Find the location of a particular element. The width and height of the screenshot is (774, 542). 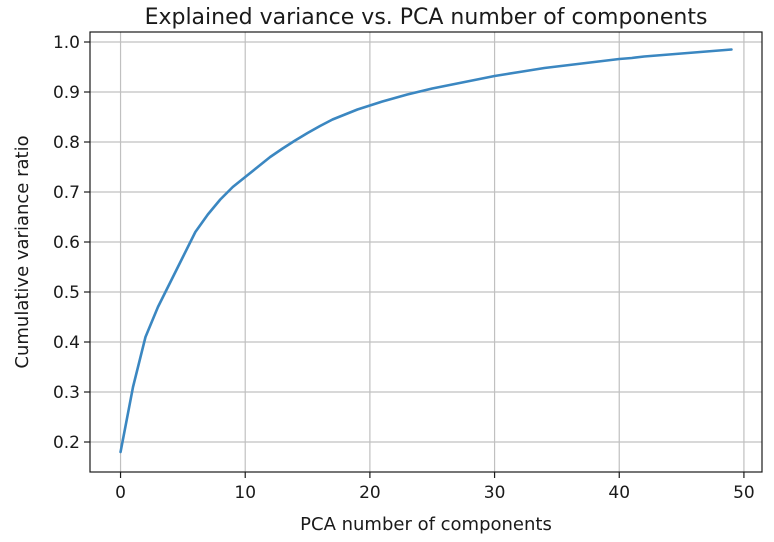

y-tick-label: 0.9 is located at coordinates (66, 93).